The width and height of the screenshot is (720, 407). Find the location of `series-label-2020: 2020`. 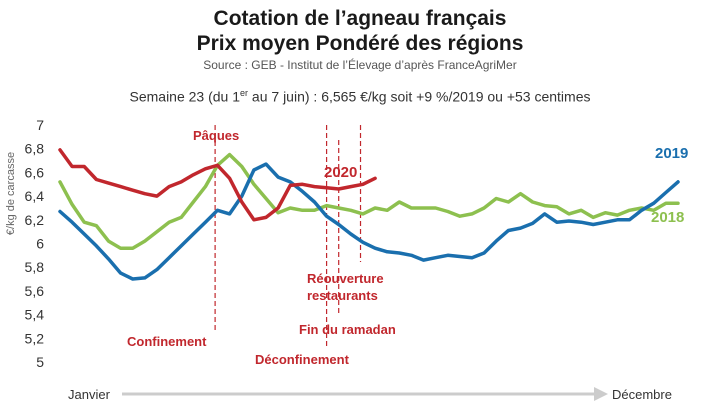

series-label-2020: 2020 is located at coordinates (340, 172).